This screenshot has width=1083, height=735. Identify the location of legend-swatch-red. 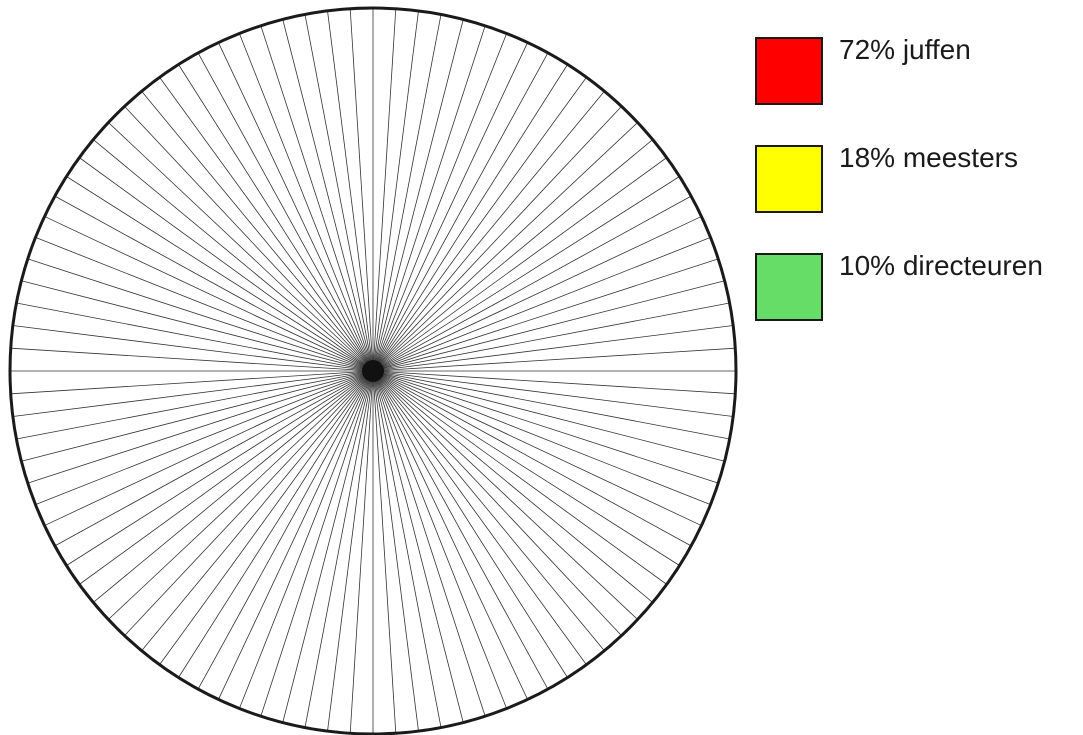
(789, 71).